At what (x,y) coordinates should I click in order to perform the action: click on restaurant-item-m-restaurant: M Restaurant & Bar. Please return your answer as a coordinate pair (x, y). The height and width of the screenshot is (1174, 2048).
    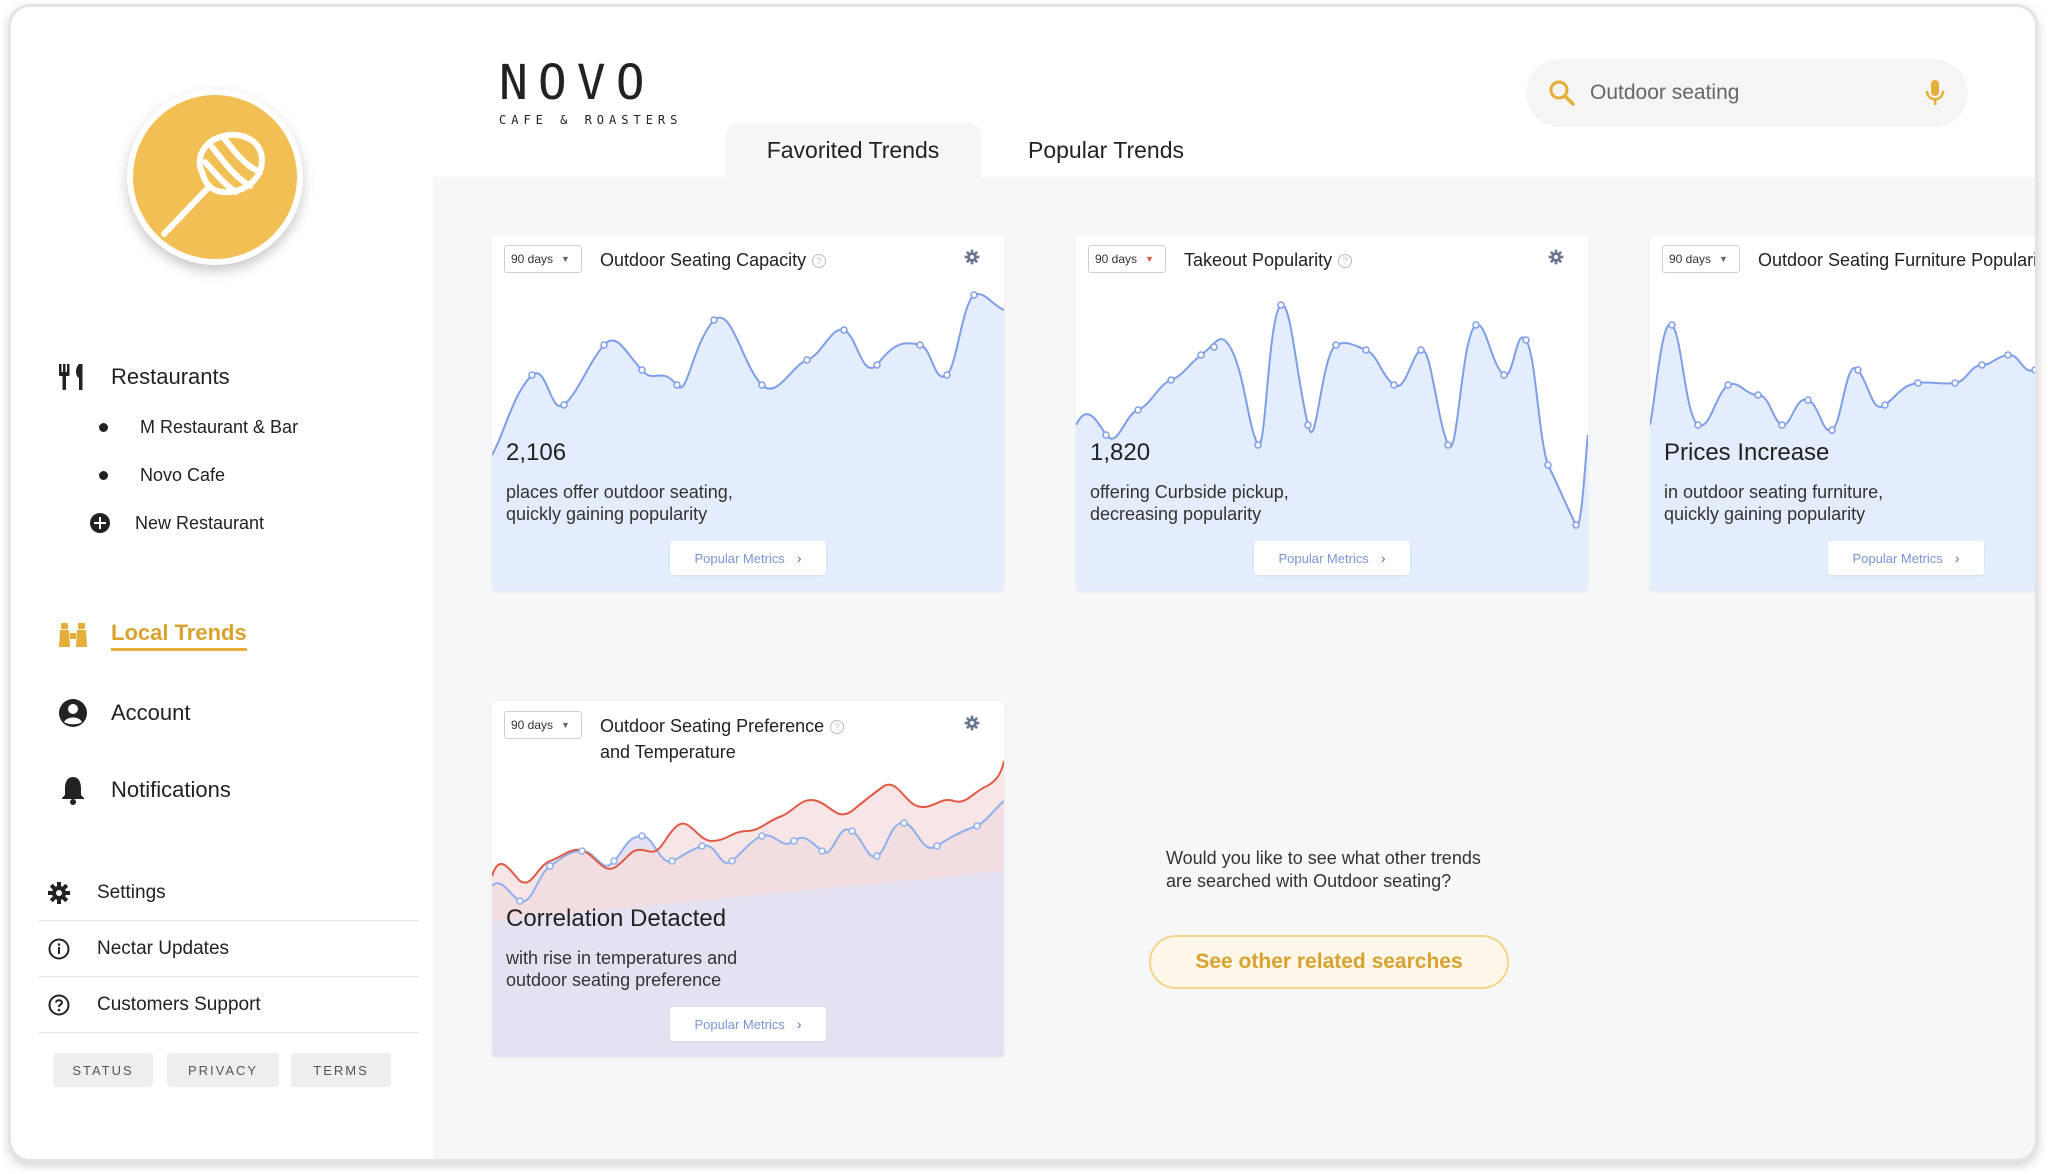
    Looking at the image, I should click on (198, 427).